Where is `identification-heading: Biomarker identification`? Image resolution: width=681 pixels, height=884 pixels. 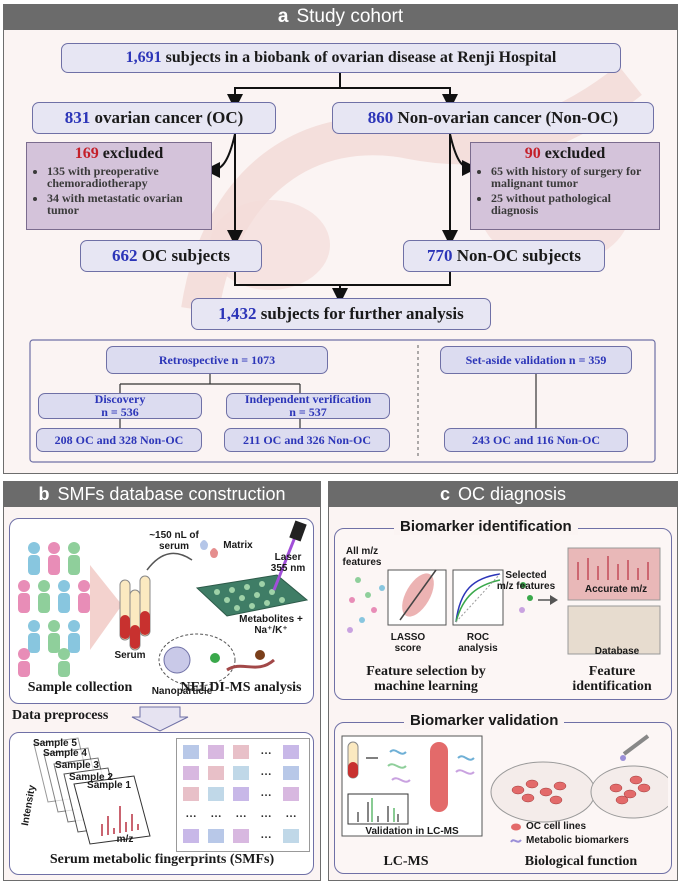
identification-heading: Biomarker identification is located at coordinates (486, 526).